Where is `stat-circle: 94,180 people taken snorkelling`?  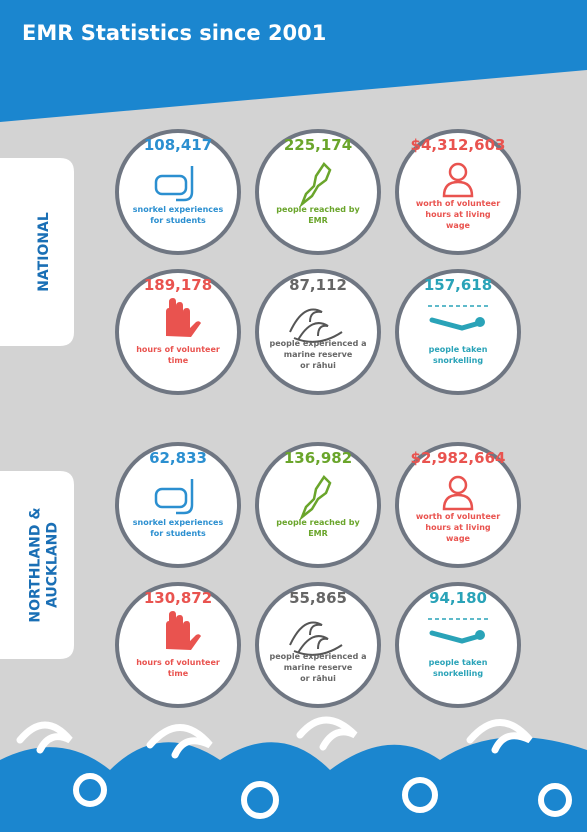 stat-circle: 94,180 people taken snorkelling is located at coordinates (458, 645).